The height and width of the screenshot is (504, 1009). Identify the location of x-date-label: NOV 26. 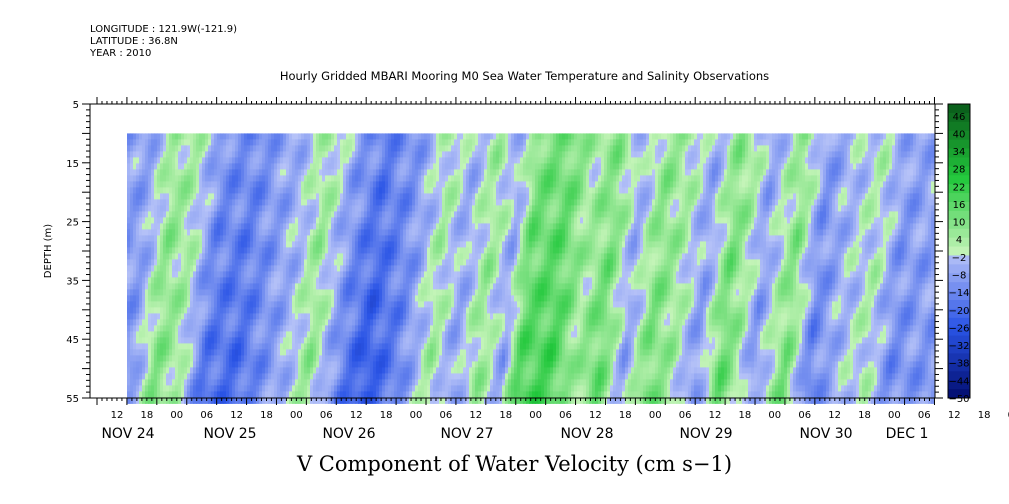
(348, 434).